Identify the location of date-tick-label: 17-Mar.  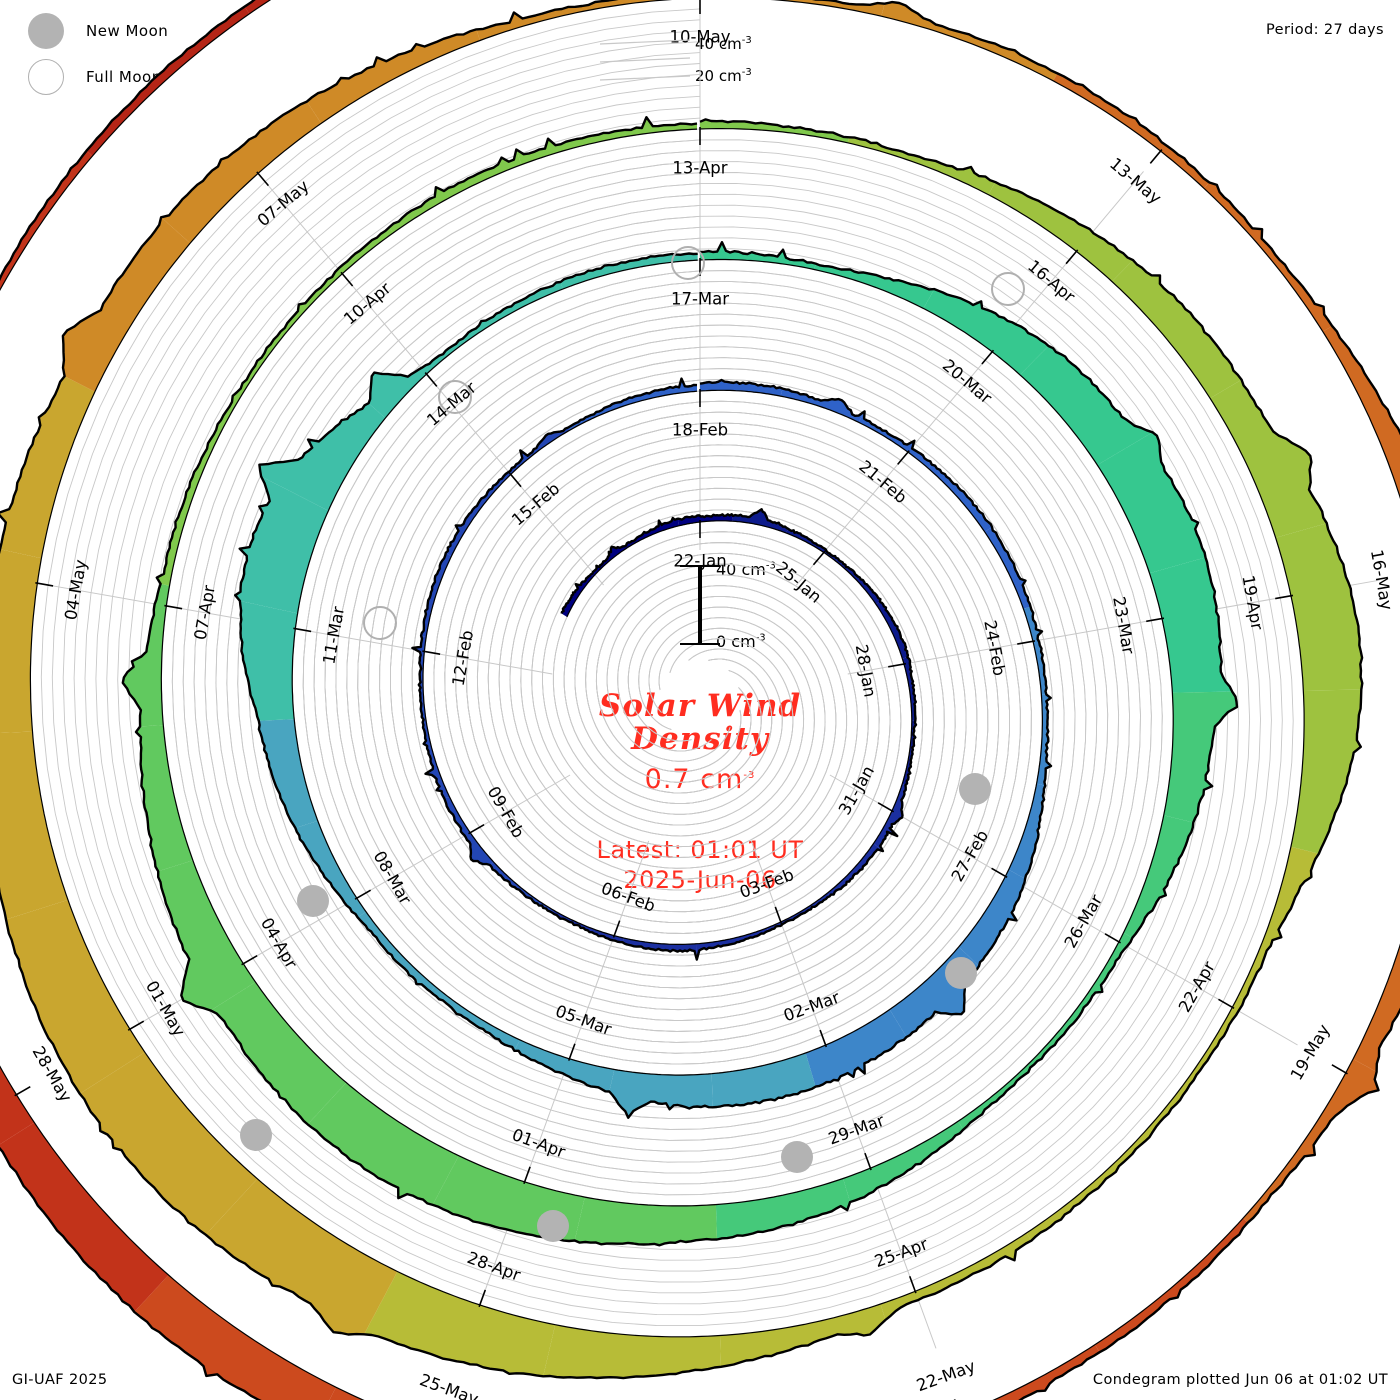
(700, 299).